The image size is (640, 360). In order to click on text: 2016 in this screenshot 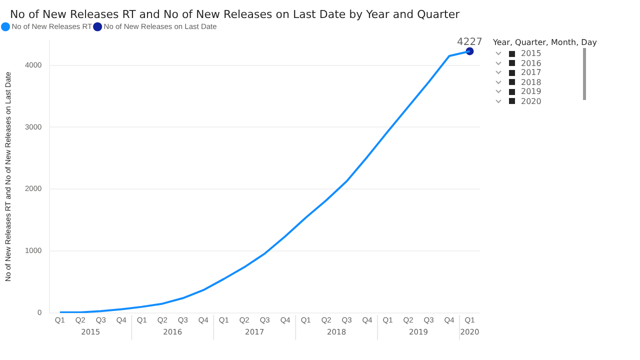, I will do `click(531, 63)`.